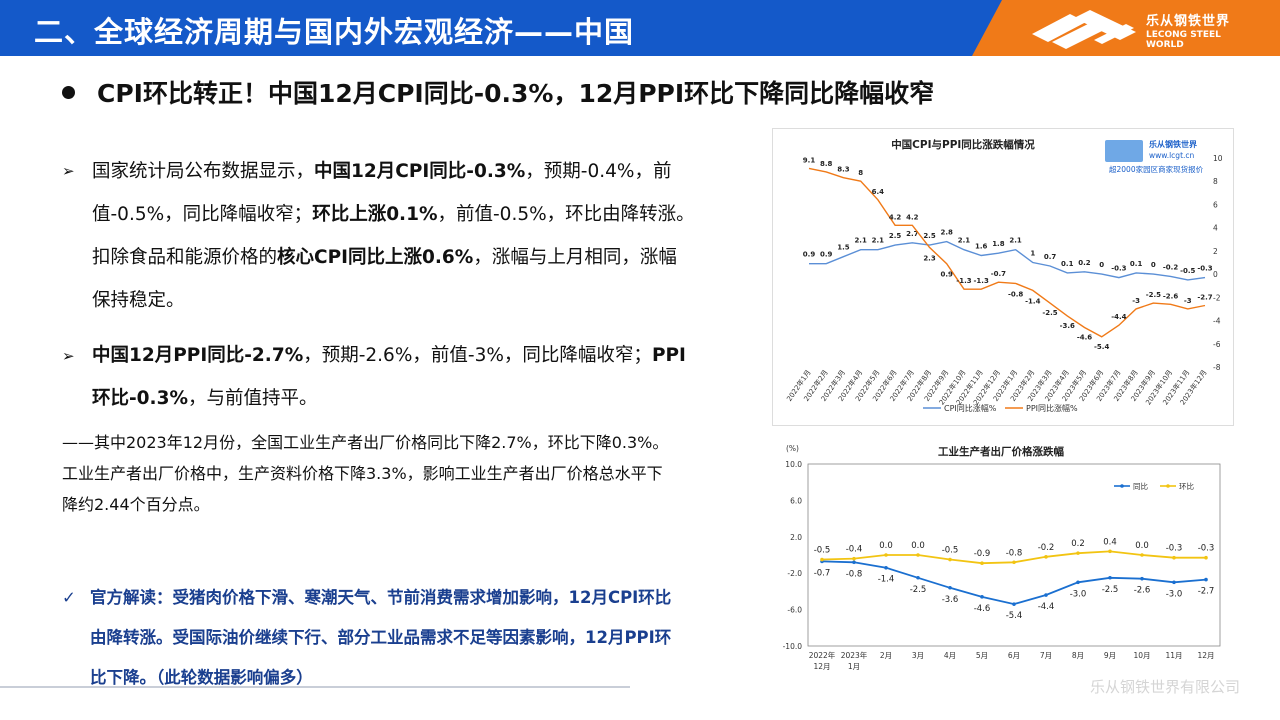 The width and height of the screenshot is (1280, 720). Describe the element at coordinates (1046, 548) in the screenshot. I see `mom-data-label: -0.2` at that location.